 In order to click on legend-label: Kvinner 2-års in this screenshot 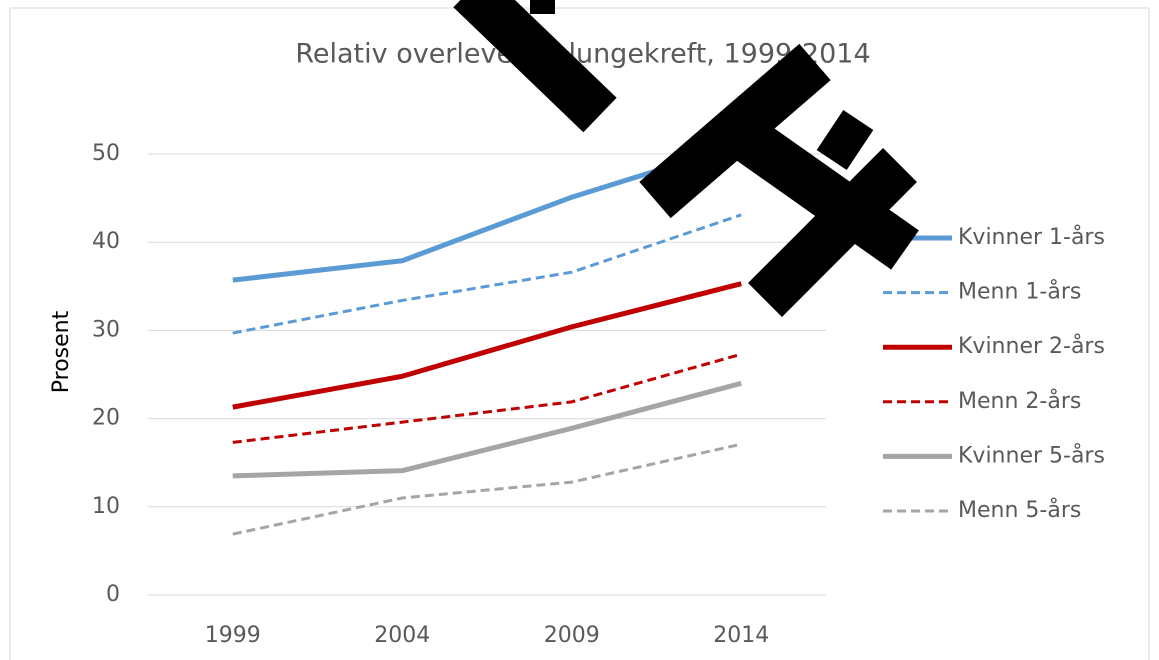, I will do `click(1031, 346)`.